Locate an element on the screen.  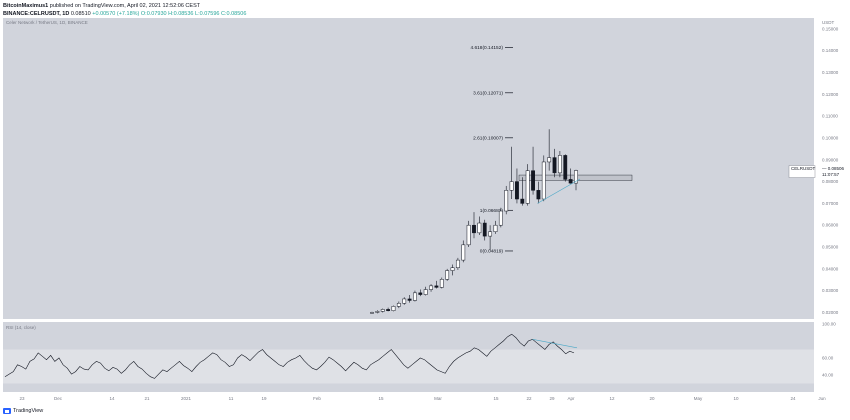
current-price-symbol: CELRUSDT is located at coordinates (803, 168).